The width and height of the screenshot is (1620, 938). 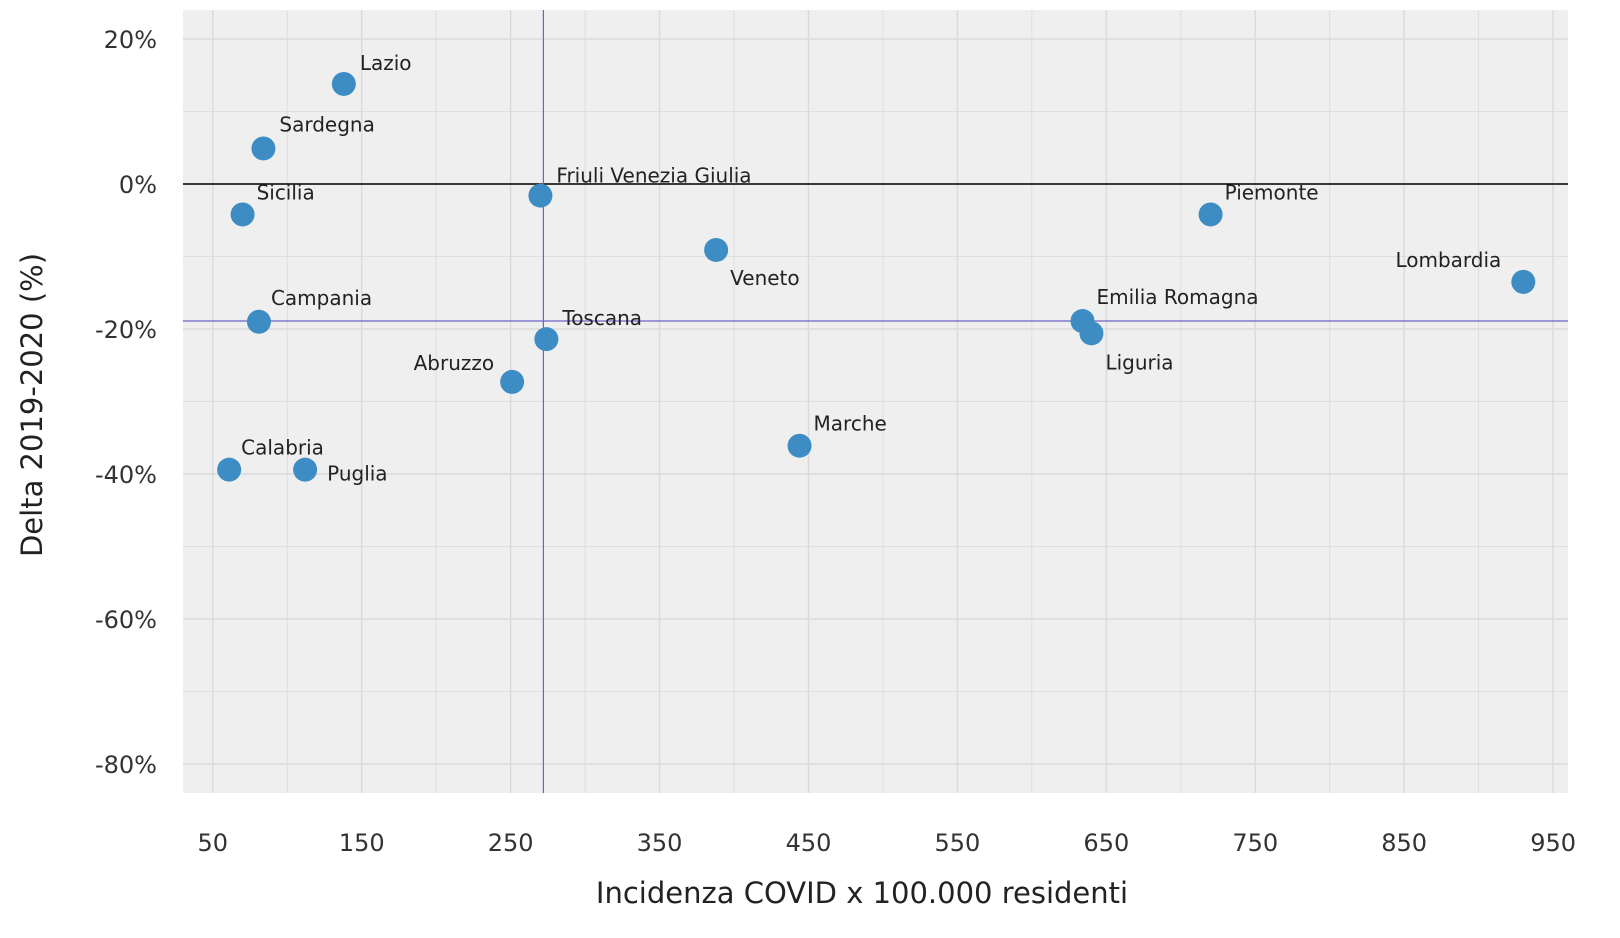 I want to click on x-tick-label: 550, so click(x=958, y=843).